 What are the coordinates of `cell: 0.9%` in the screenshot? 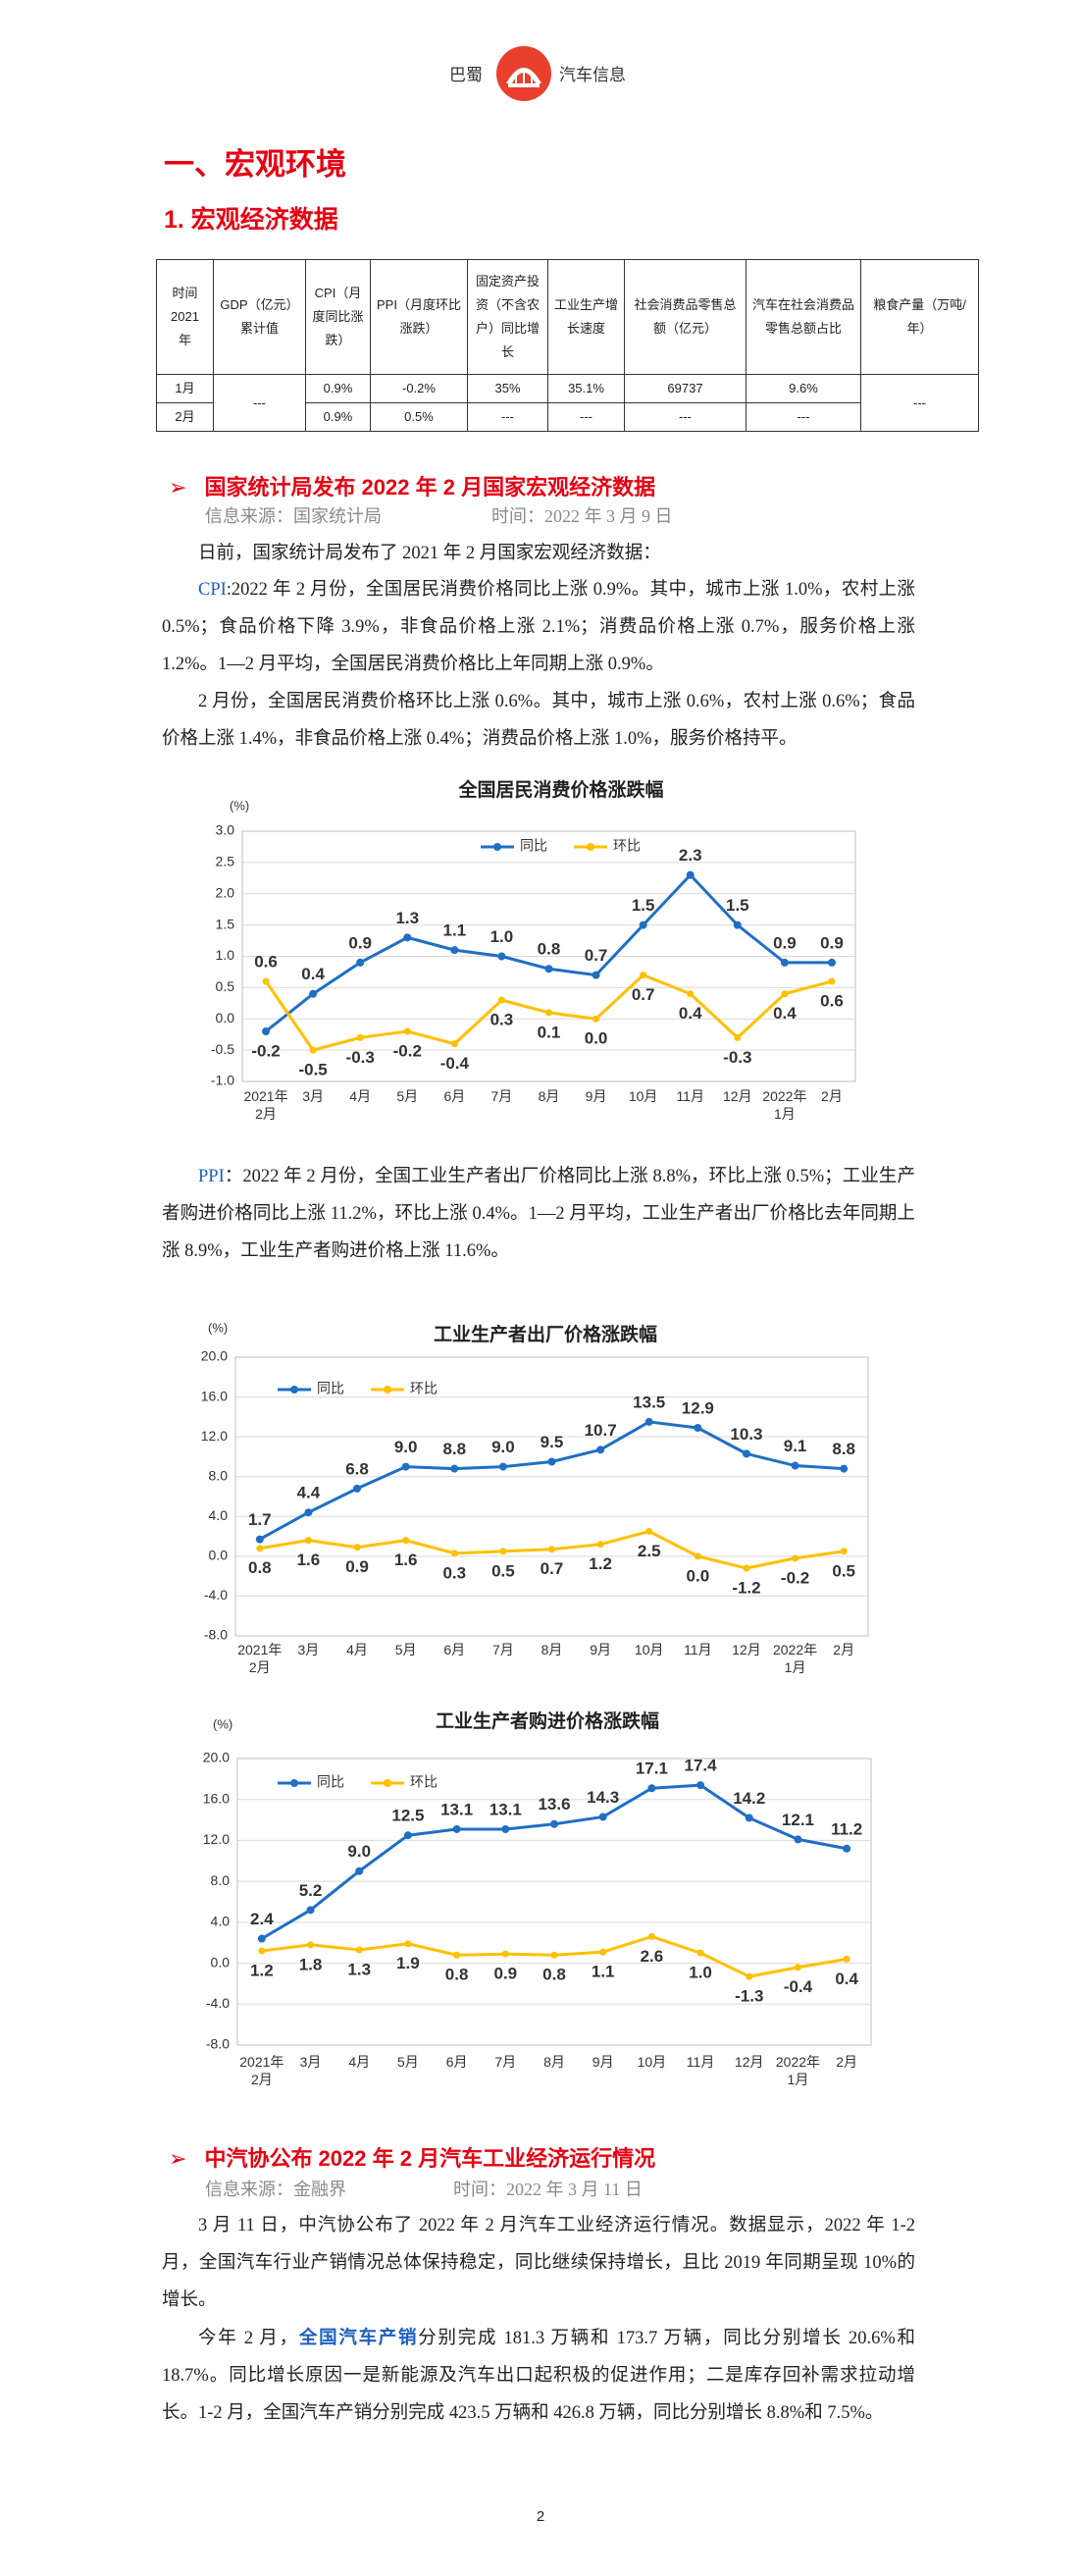 It's located at (338, 417).